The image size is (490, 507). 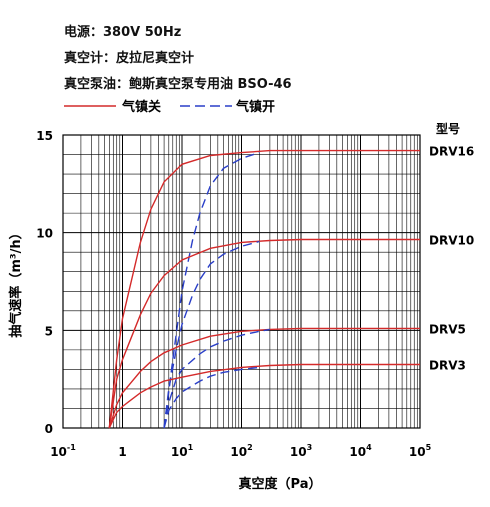 What do you see at coordinates (44, 234) in the screenshot?
I see `y-tick-label: 10` at bounding box center [44, 234].